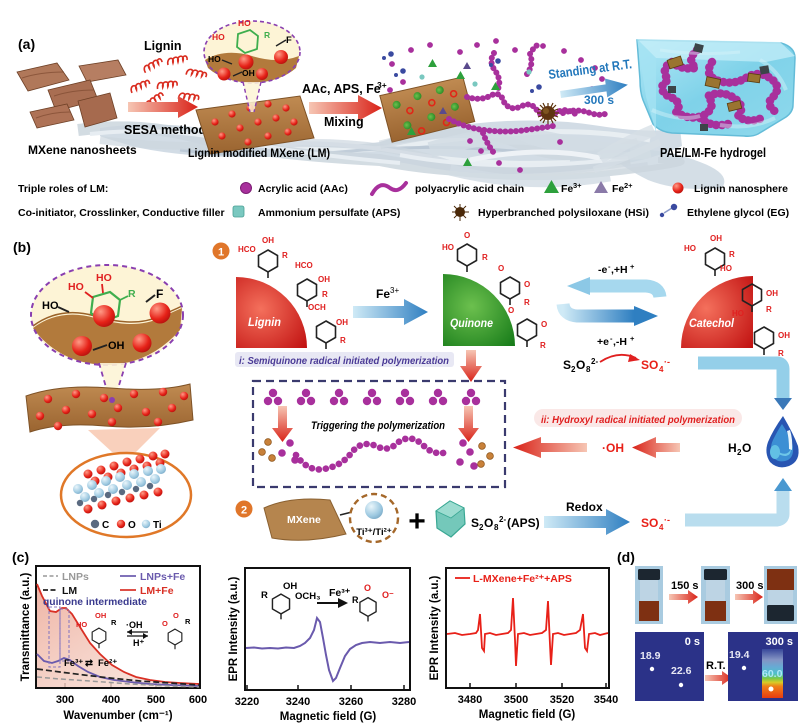  Describe the element at coordinates (63, 189) in the screenshot. I see `svg-text: Triple roles of LM:` at that location.